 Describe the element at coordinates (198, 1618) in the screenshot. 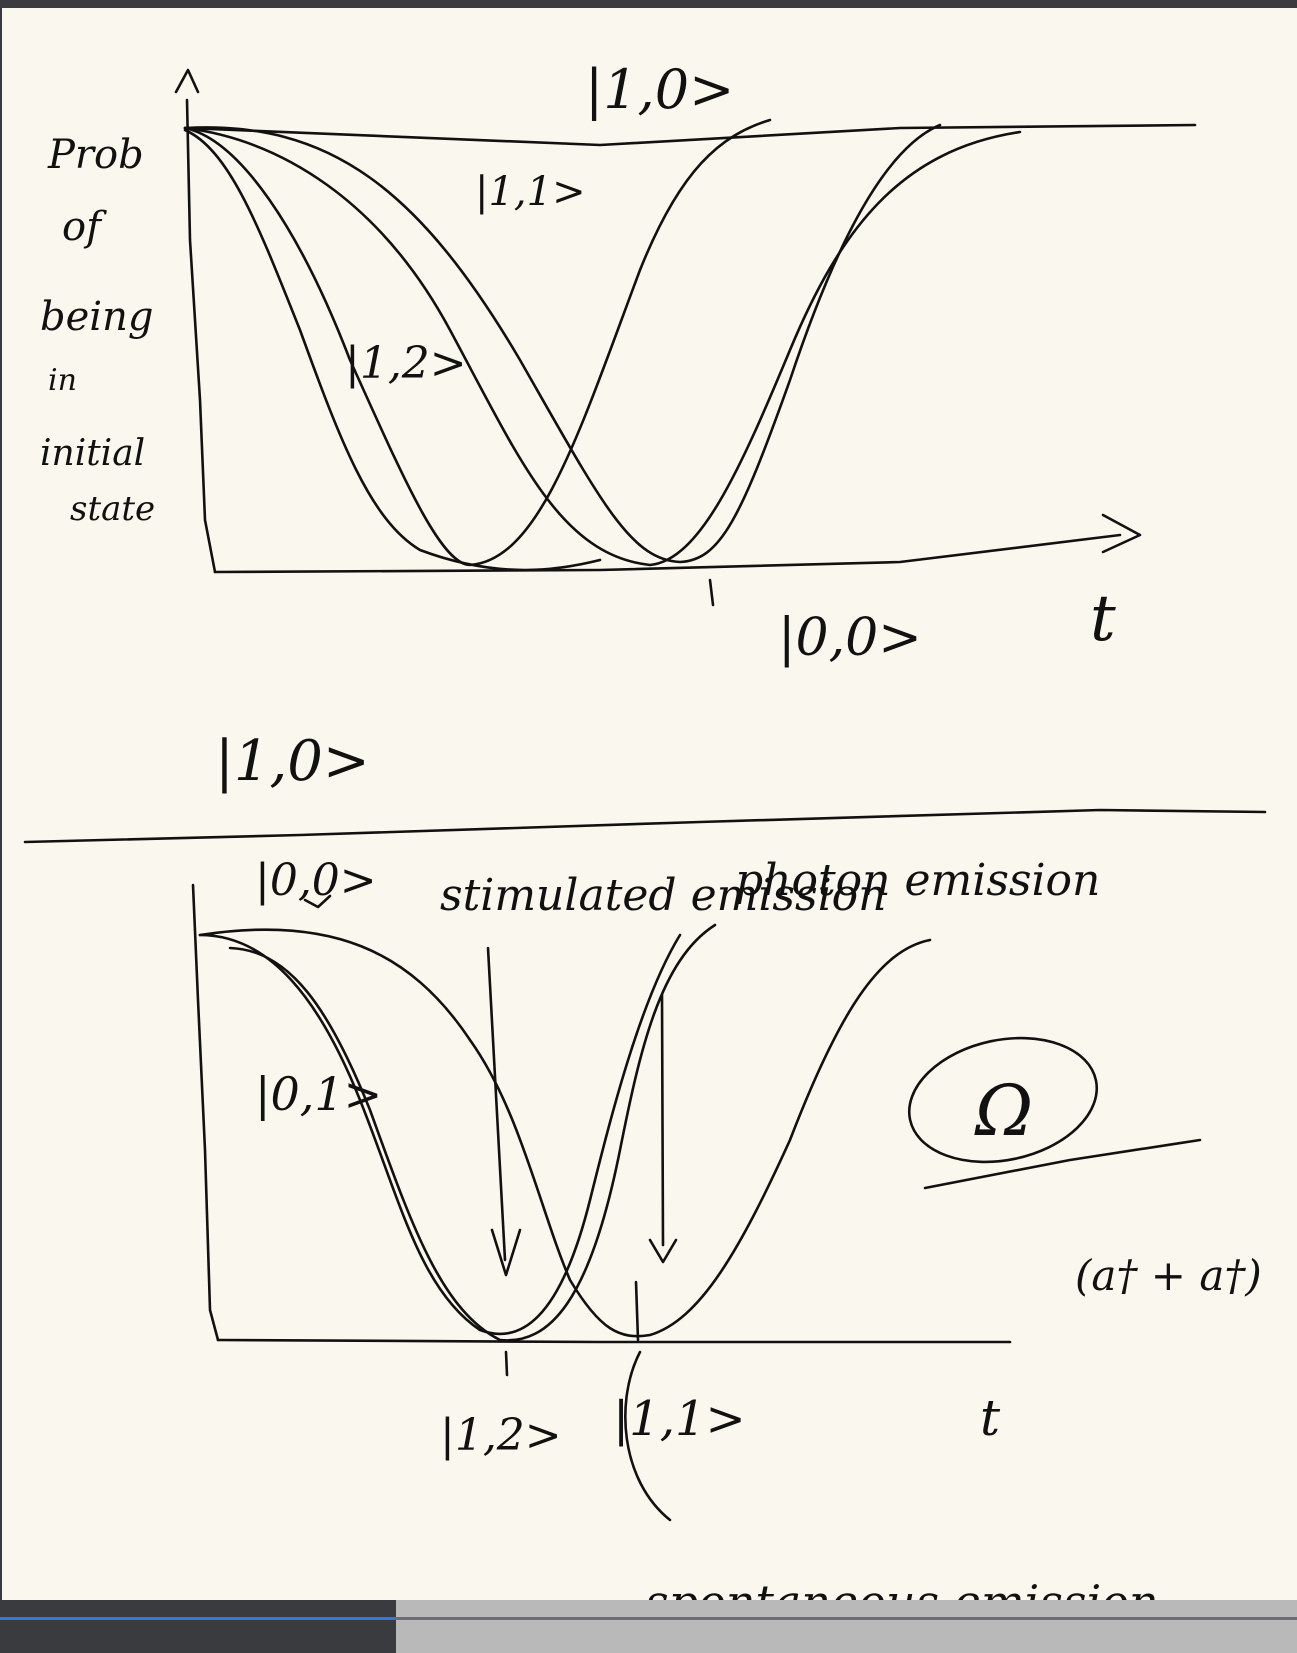

I see `progress-fill` at that location.